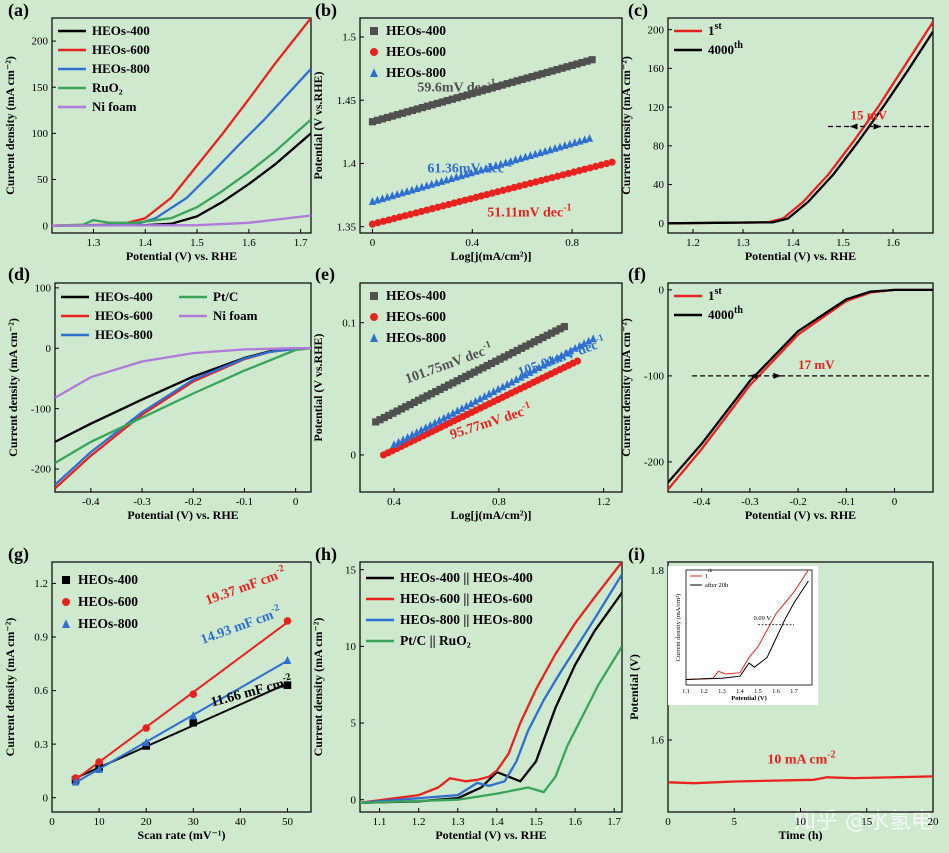 The width and height of the screenshot is (949, 853). Describe the element at coordinates (18, 10) in the screenshot. I see `panel-label: (a)` at that location.